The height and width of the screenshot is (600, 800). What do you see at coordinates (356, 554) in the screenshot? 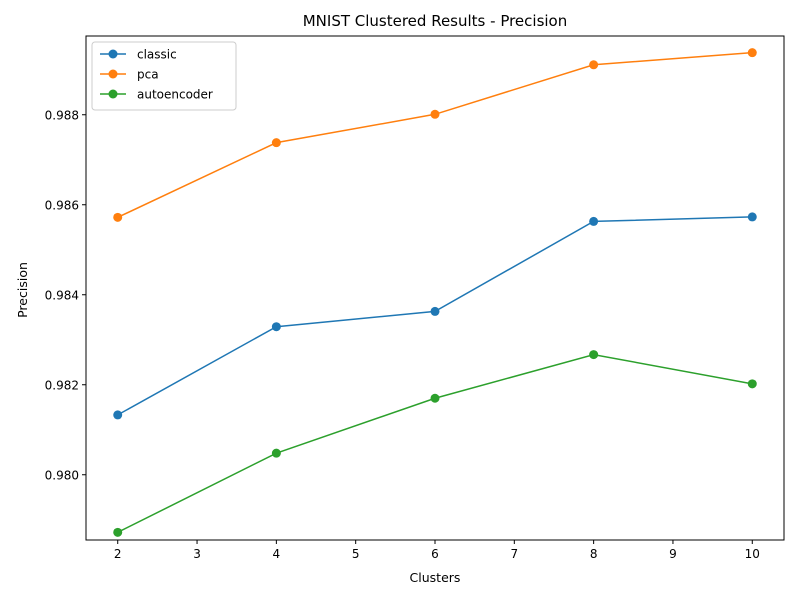
I see `x-tick-label: 5` at bounding box center [356, 554].